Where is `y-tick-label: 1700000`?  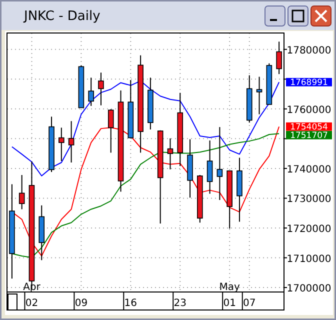
y-tick-label: 1700000 is located at coordinates (309, 289).